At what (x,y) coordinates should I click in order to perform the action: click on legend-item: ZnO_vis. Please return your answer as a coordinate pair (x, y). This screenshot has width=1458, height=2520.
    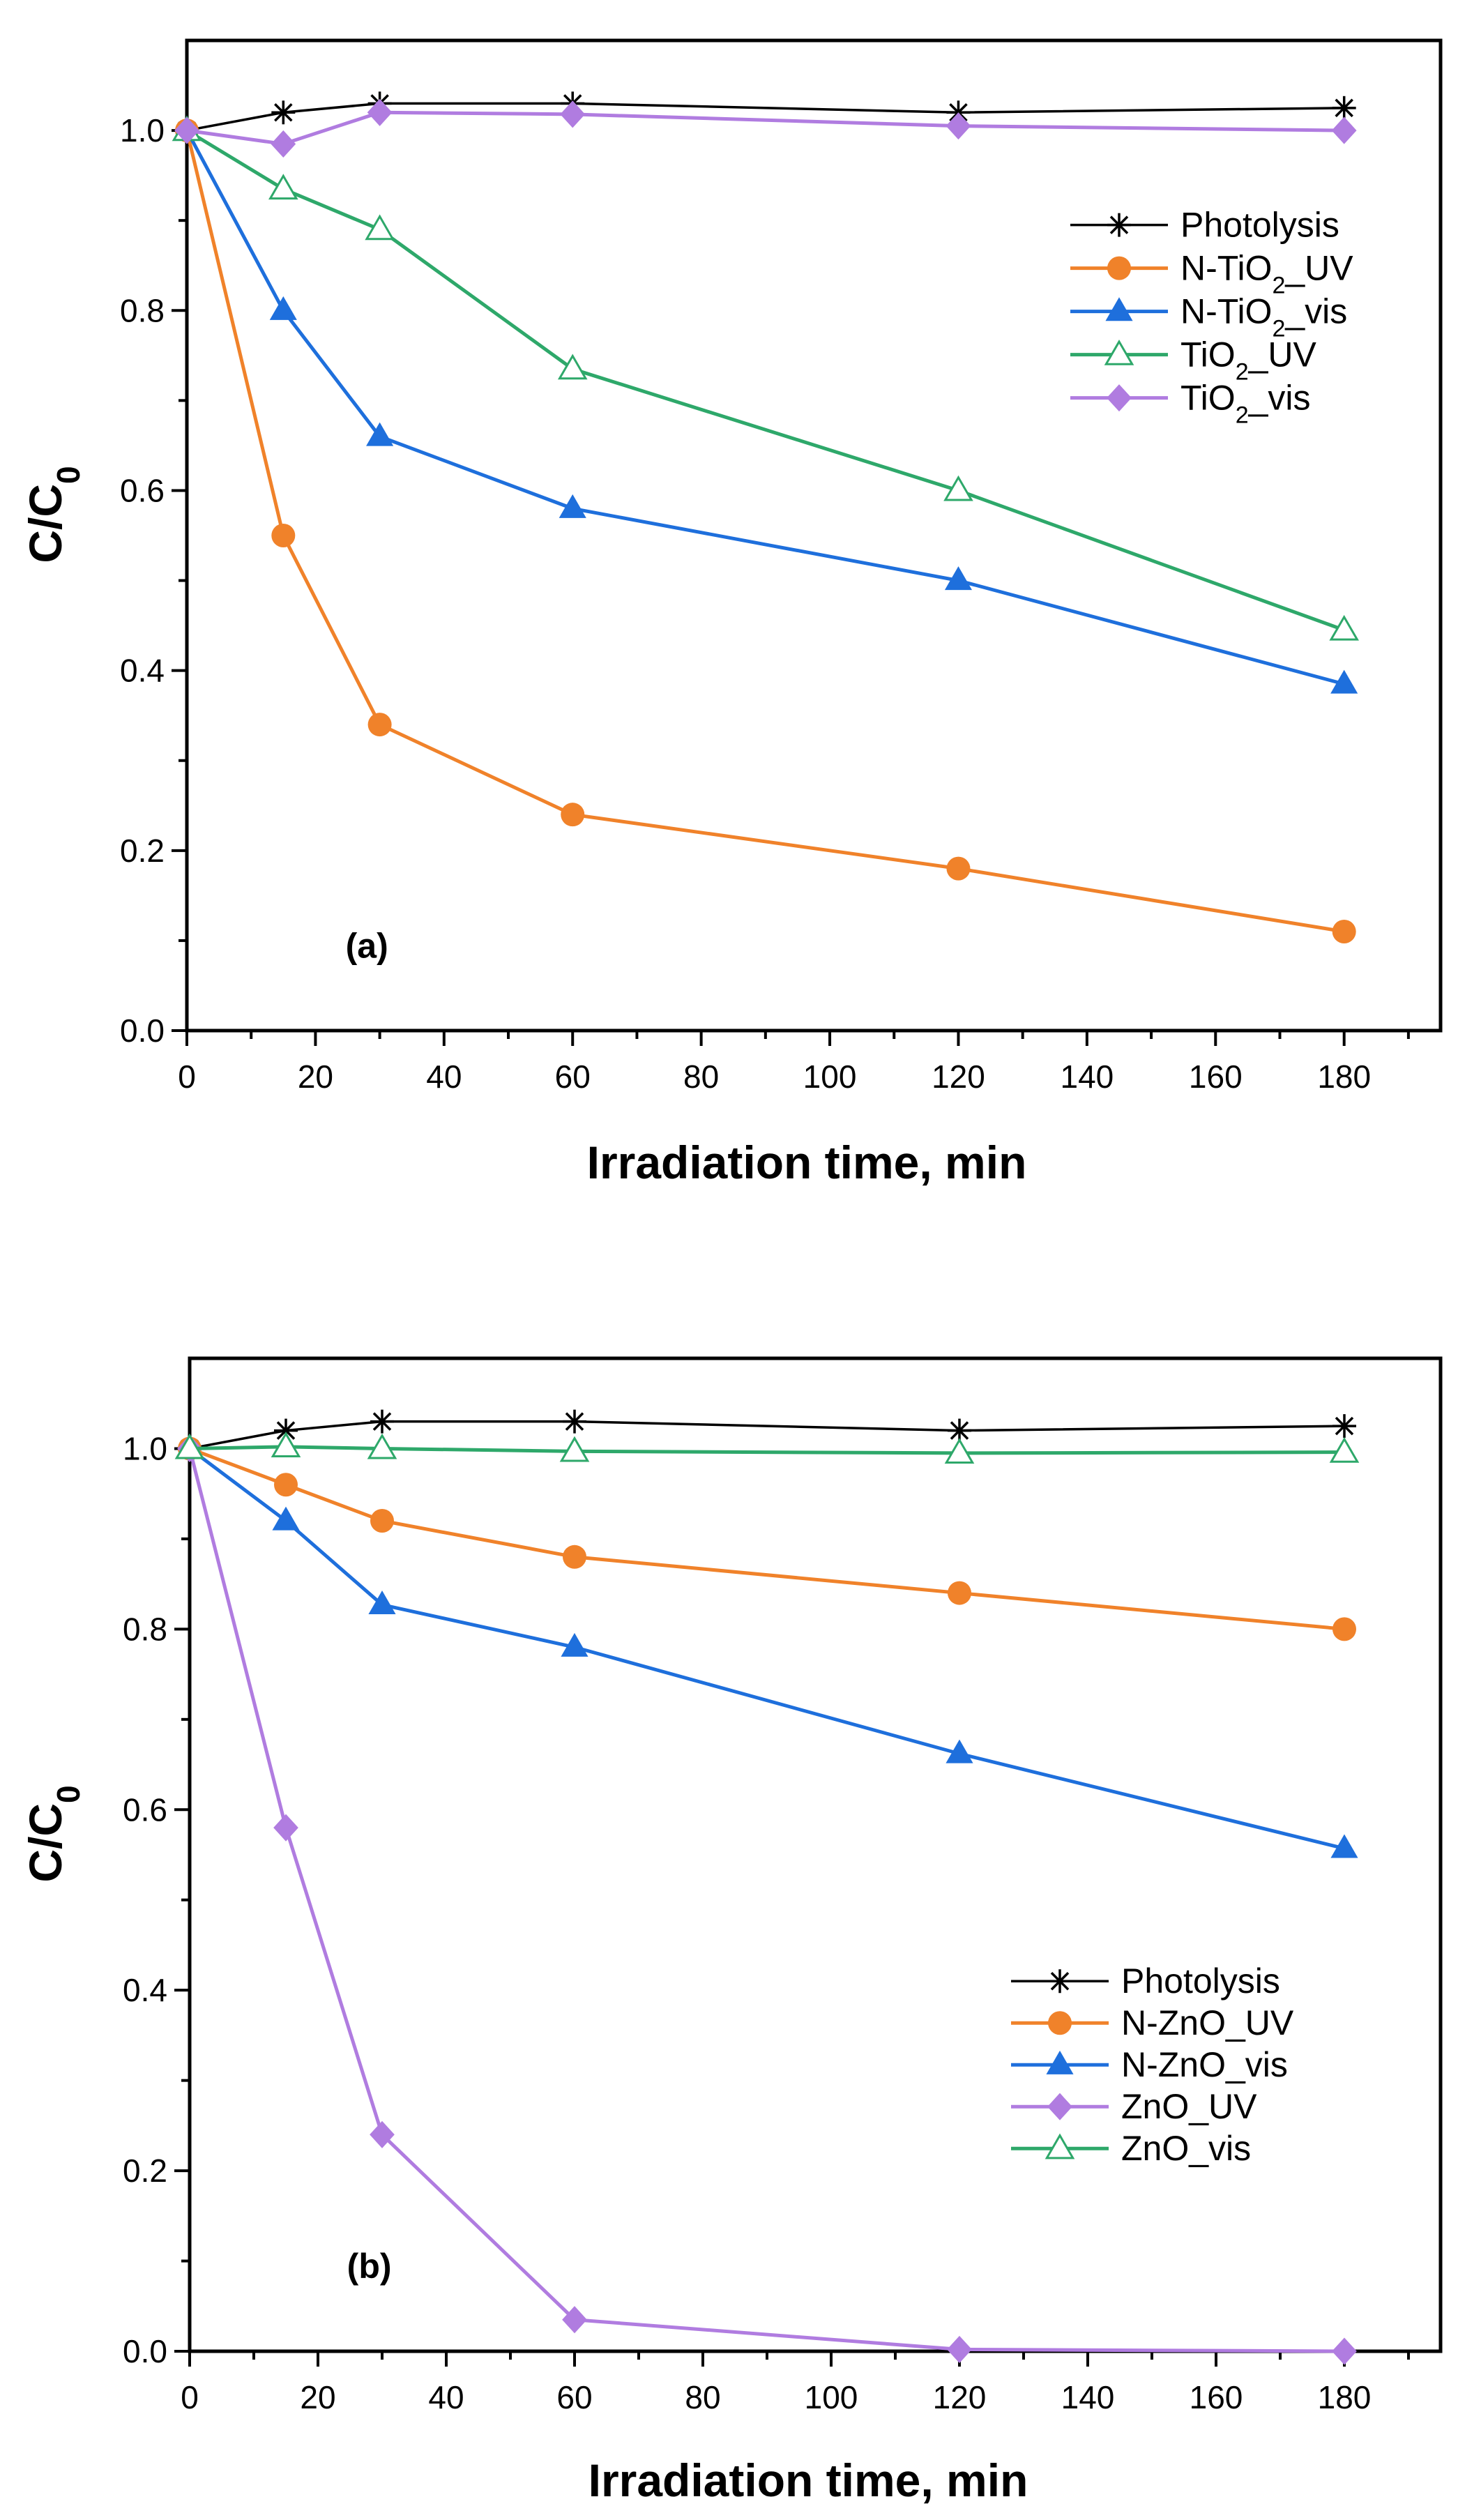
    Looking at the image, I should click on (1131, 2148).